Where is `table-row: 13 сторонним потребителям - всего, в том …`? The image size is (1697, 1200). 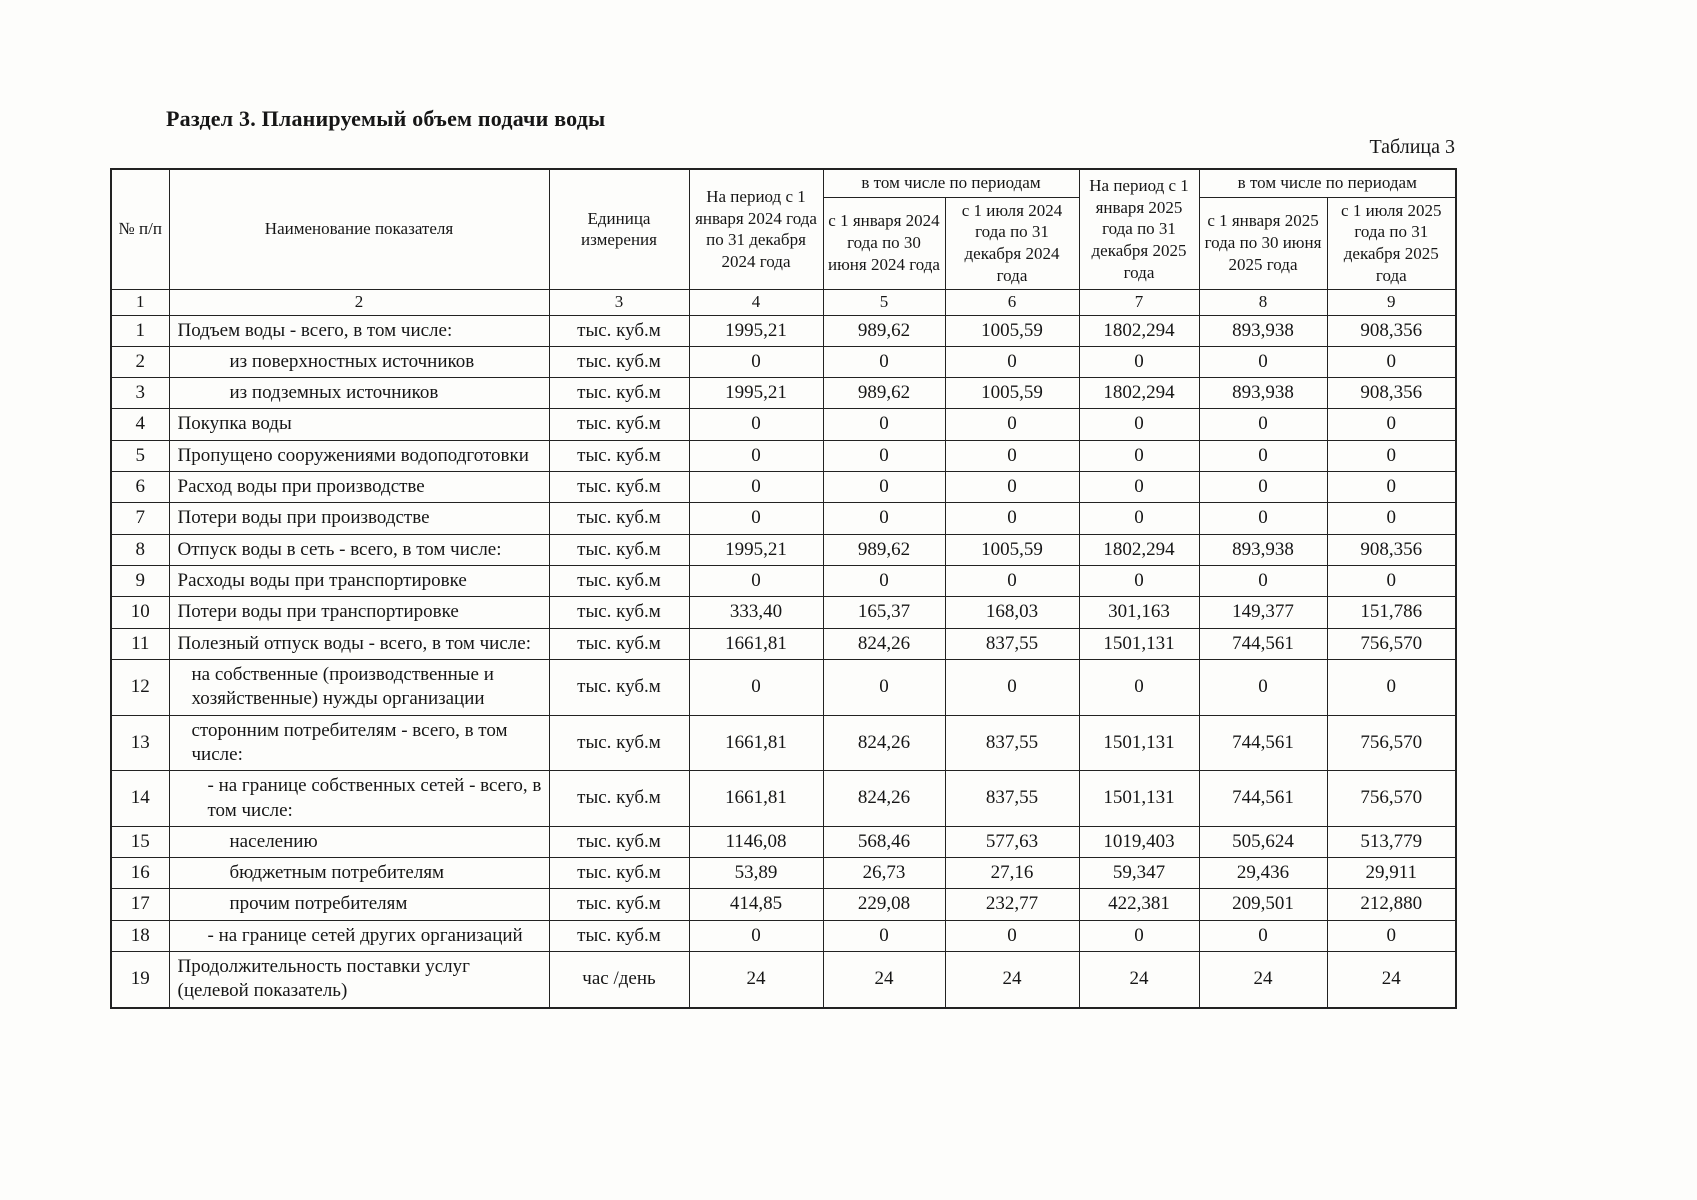 table-row: 13 сторонним потребителям - всего, в том … is located at coordinates (783, 743).